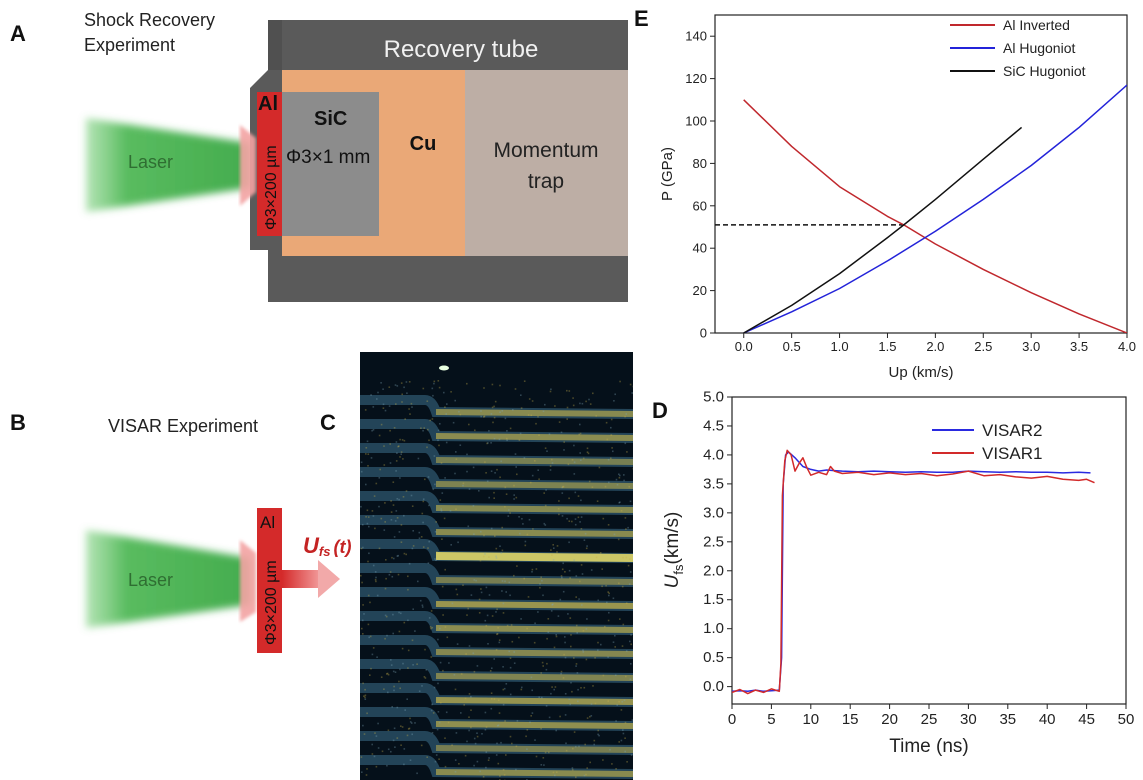 The height and width of the screenshot is (780, 1143). What do you see at coordinates (696, 121) in the screenshot?
I see `y-tick-label: 100` at bounding box center [696, 121].